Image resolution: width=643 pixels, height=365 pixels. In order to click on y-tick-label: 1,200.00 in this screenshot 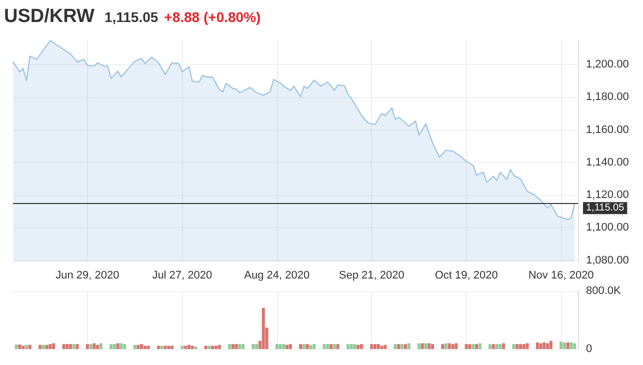, I will do `click(607, 64)`.